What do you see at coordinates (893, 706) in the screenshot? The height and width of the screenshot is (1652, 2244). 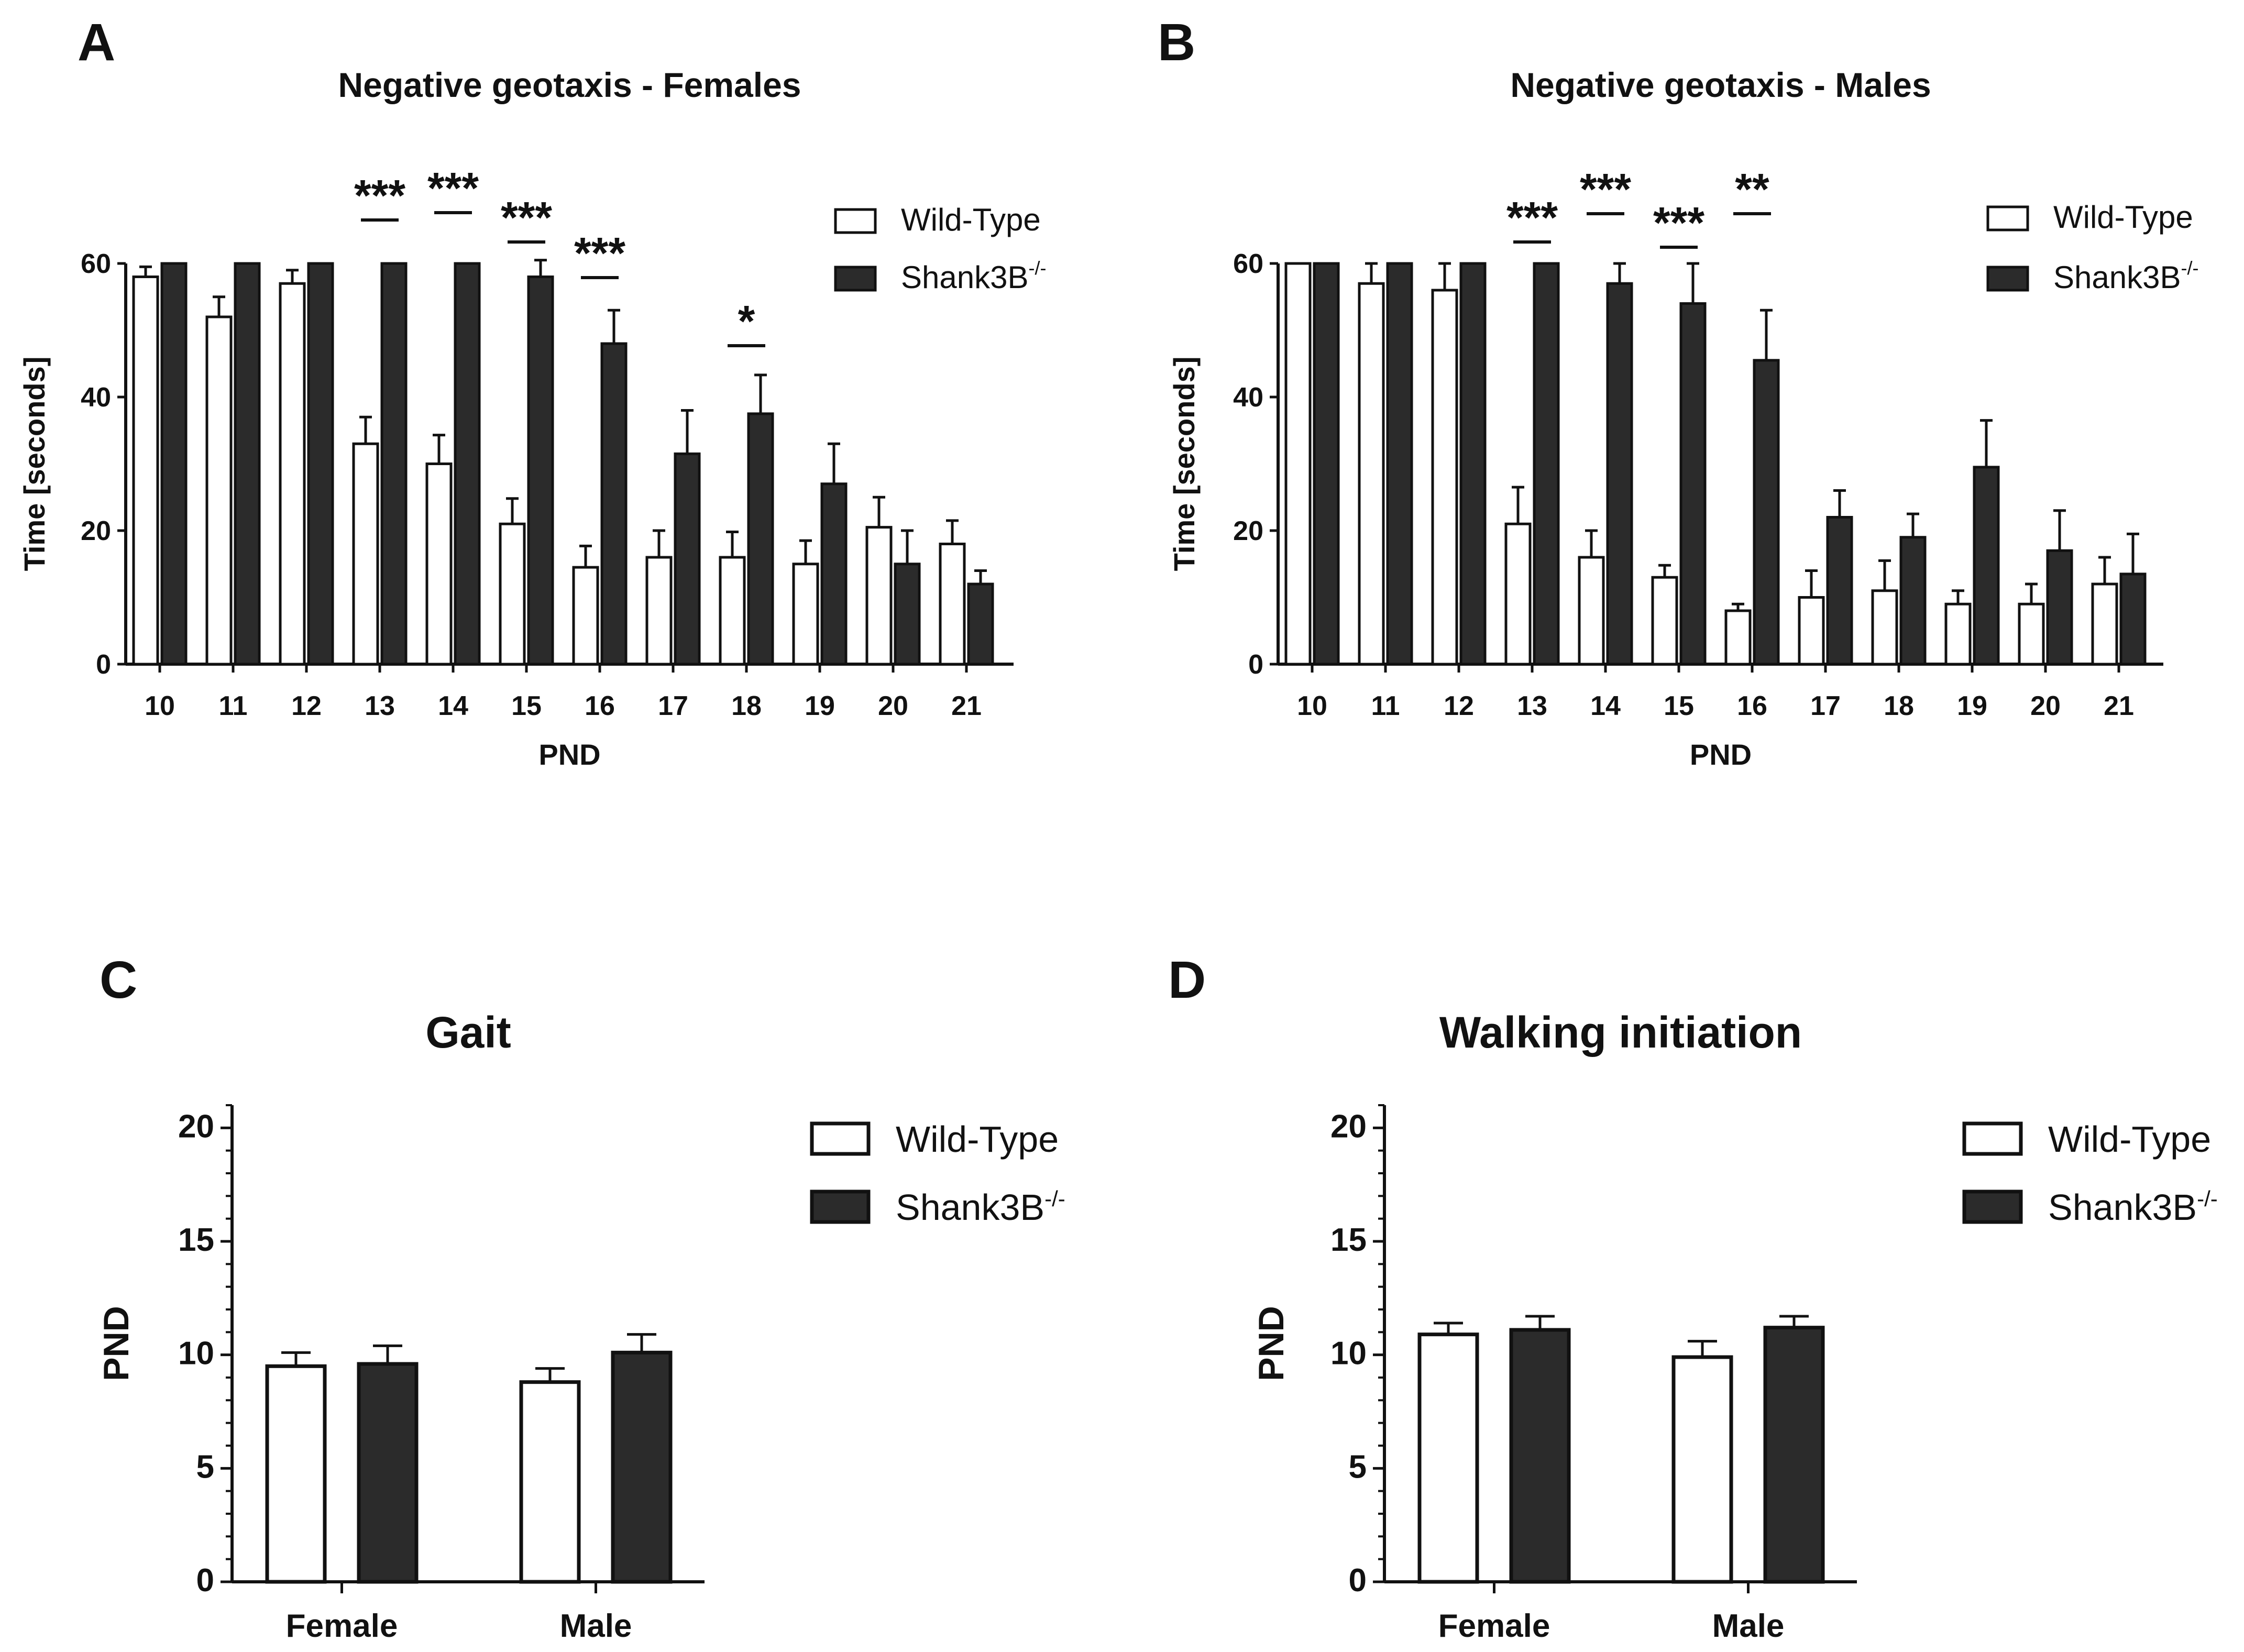 I see `x-tick-label: 20` at bounding box center [893, 706].